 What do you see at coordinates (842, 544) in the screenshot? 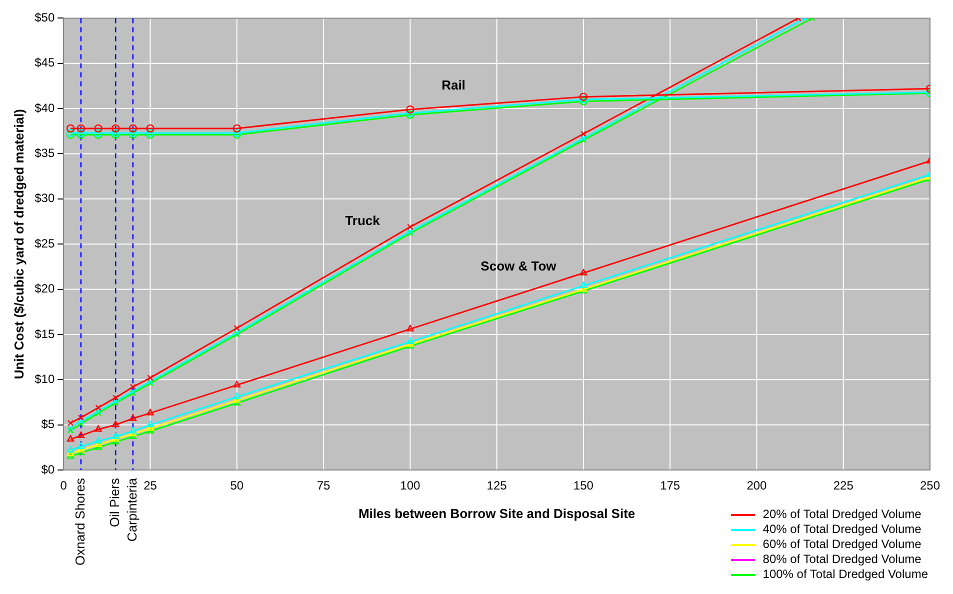
I see `legend-label: 60% of Total Dredged Volume` at bounding box center [842, 544].